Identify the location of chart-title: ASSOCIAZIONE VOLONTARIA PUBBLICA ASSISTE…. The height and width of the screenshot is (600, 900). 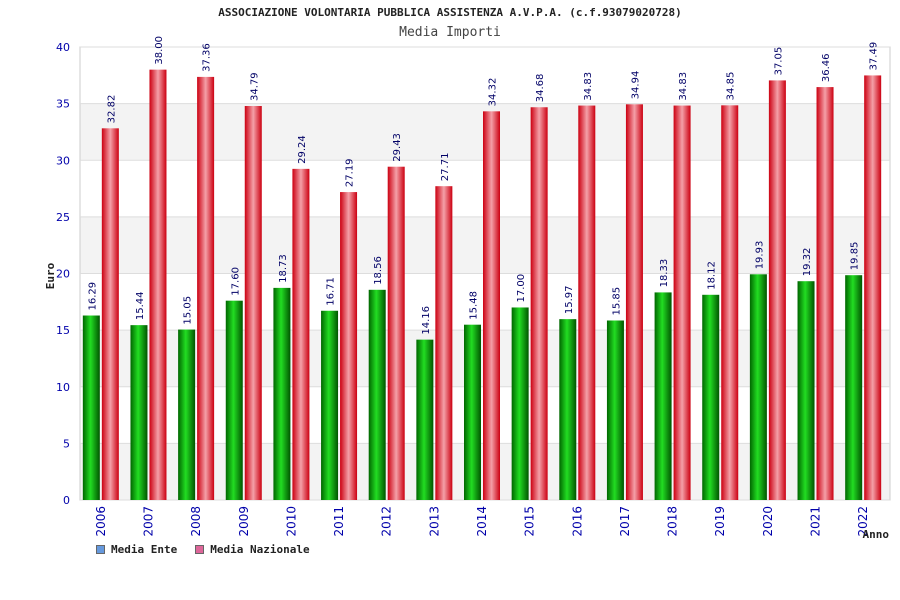
(450, 12).